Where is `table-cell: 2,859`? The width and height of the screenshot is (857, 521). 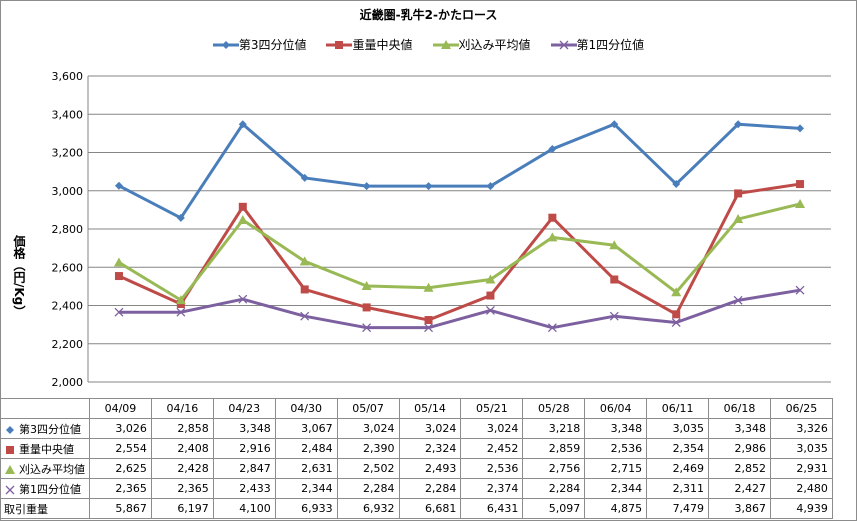
table-cell: 2,859 is located at coordinates (554, 448).